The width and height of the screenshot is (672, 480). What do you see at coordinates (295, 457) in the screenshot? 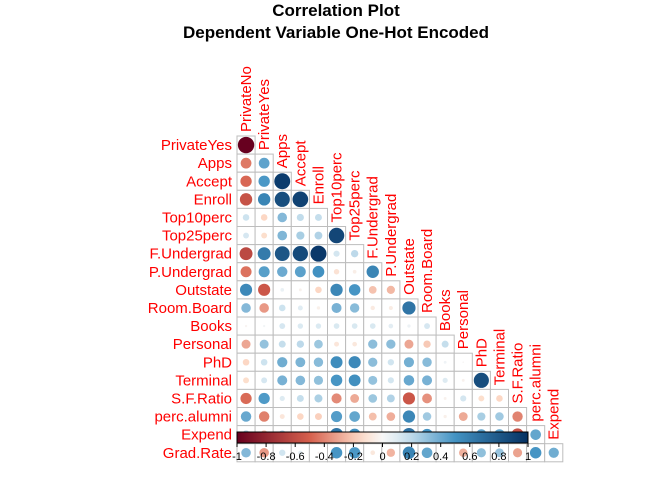
I see `colorbar-tick-label: -0.6` at bounding box center [295, 457].